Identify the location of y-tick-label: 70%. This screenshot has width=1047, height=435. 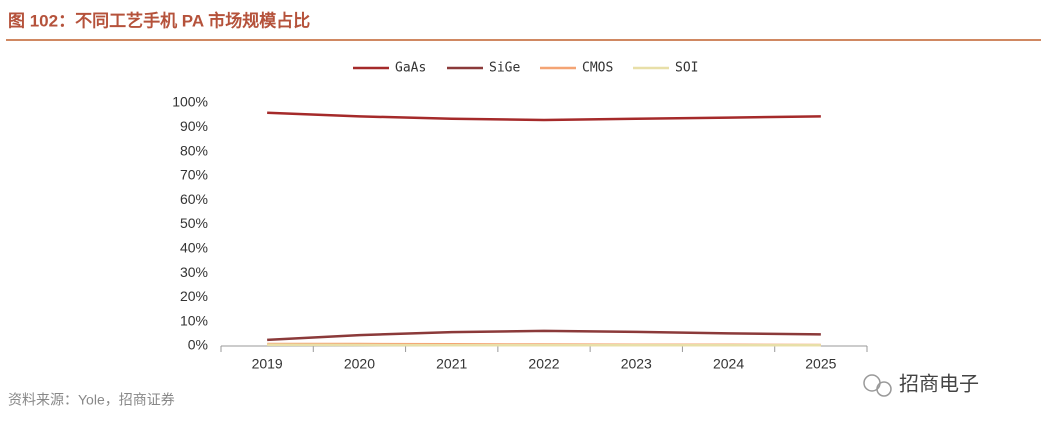
(194, 175).